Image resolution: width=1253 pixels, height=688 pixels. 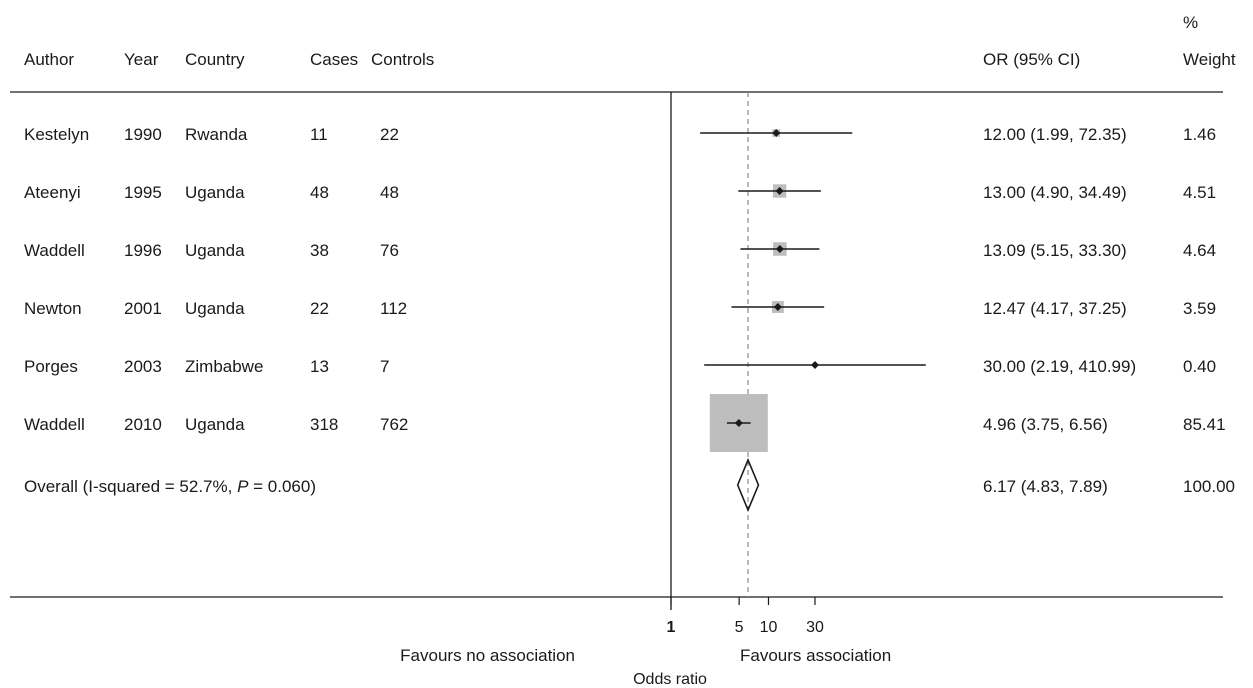 What do you see at coordinates (49, 59) in the screenshot?
I see `header-author: Author` at bounding box center [49, 59].